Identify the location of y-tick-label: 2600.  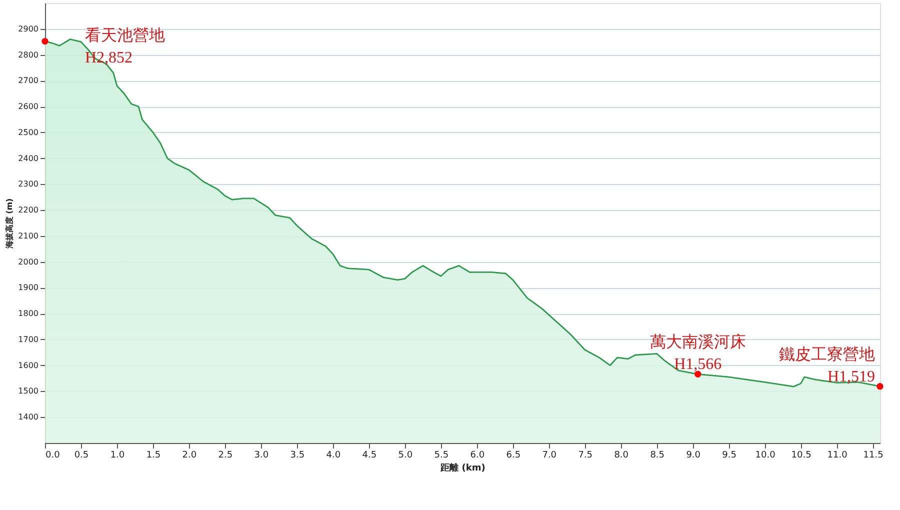
(28, 107).